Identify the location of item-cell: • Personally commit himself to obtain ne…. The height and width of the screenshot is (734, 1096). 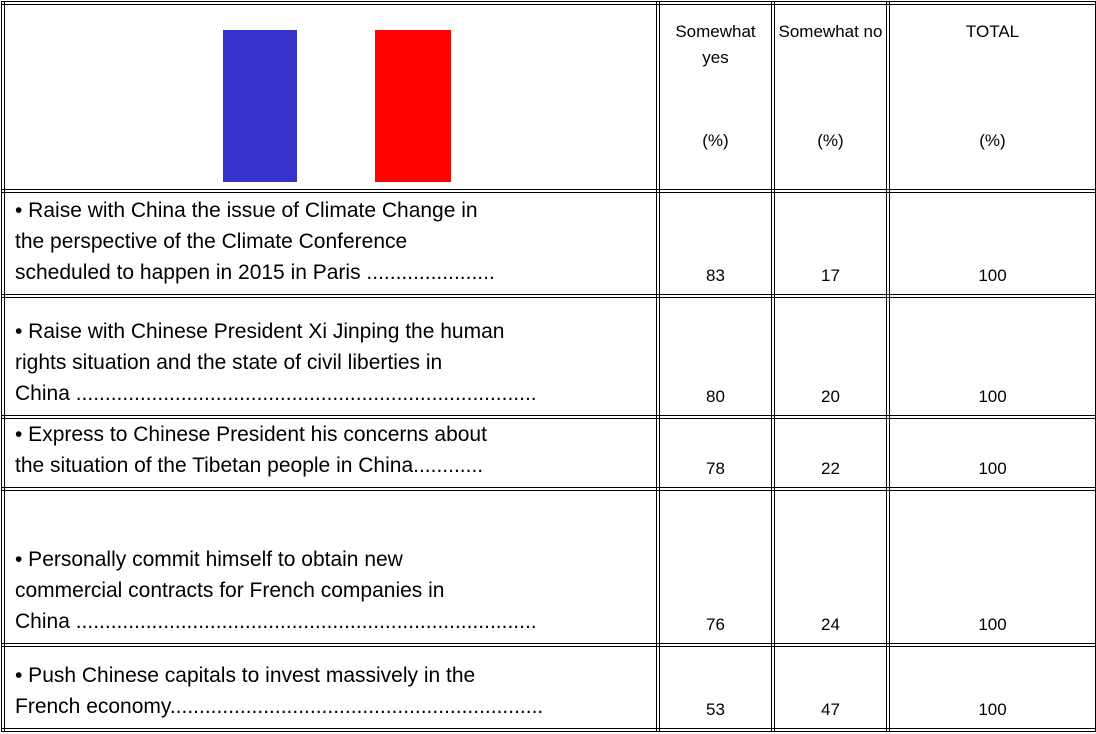
(330, 567).